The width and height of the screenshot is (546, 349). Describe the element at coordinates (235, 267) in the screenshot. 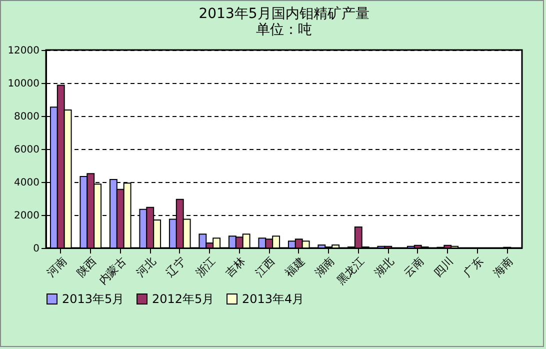

I see `x-tick-label: 吉林` at that location.